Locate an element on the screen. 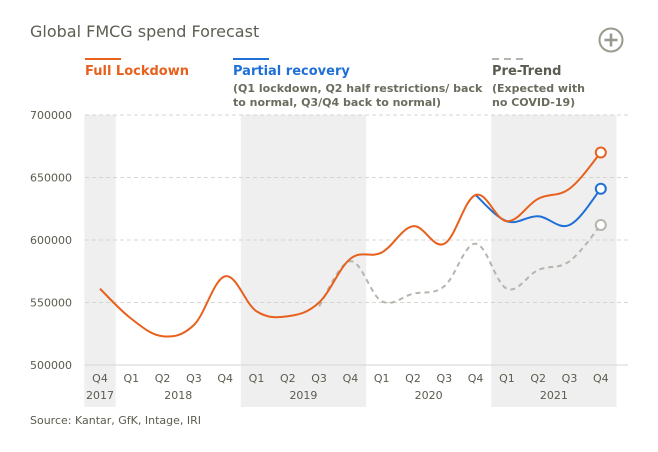 The image size is (658, 452). year-band-2019 is located at coordinates (303, 261).